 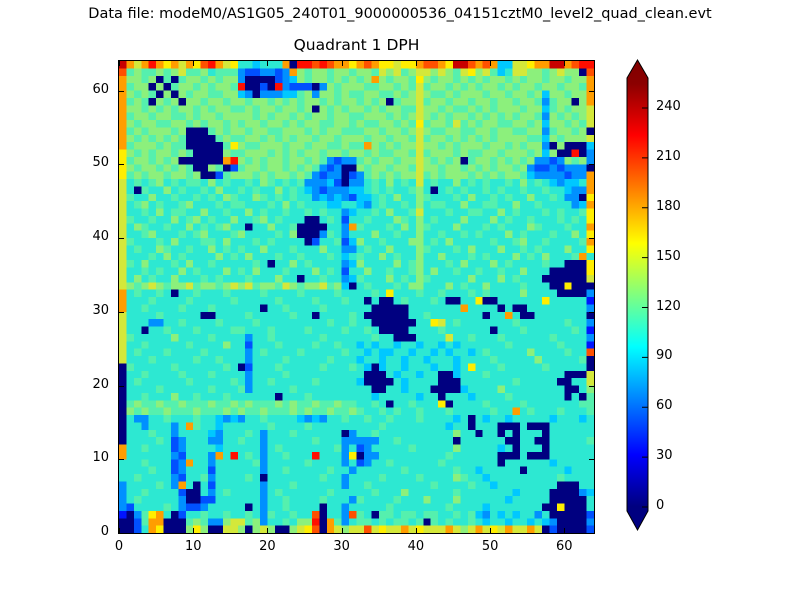 I want to click on colorbar-tick-label: 60, so click(x=664, y=406).